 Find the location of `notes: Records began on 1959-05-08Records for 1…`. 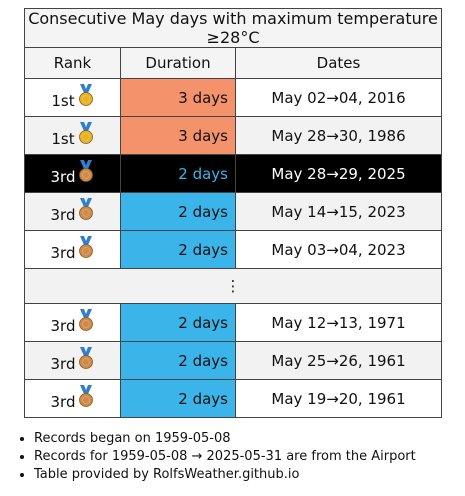

notes: Records began on 1959-05-08Records for 1… is located at coordinates (215, 457).